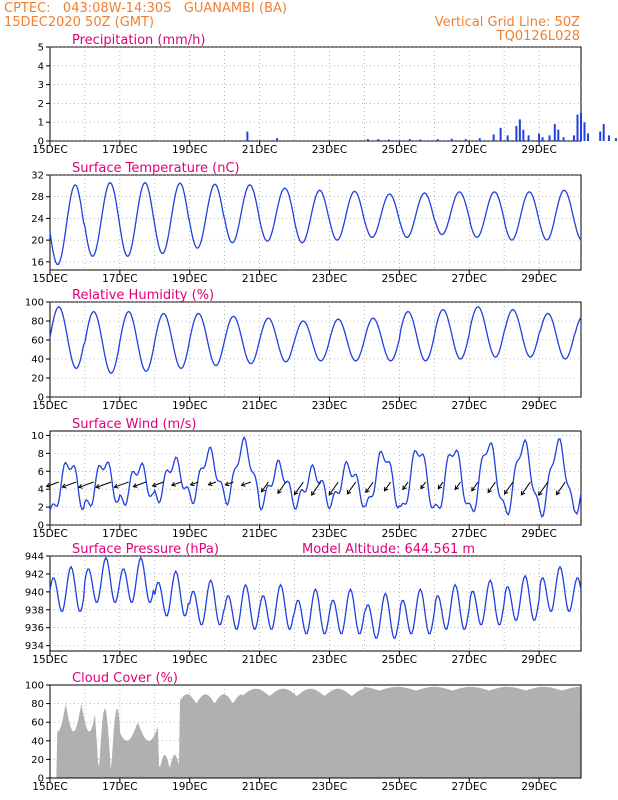 This screenshot has height=800, width=618. I want to click on y-tick-label: 40, so click(37, 741).